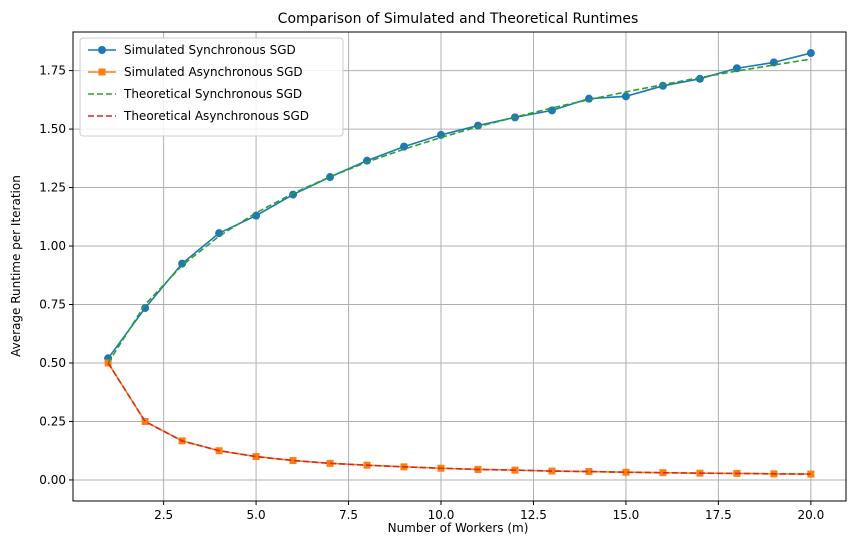 This screenshot has height=547, width=855. I want to click on x-tick-label: 10.0, so click(441, 515).